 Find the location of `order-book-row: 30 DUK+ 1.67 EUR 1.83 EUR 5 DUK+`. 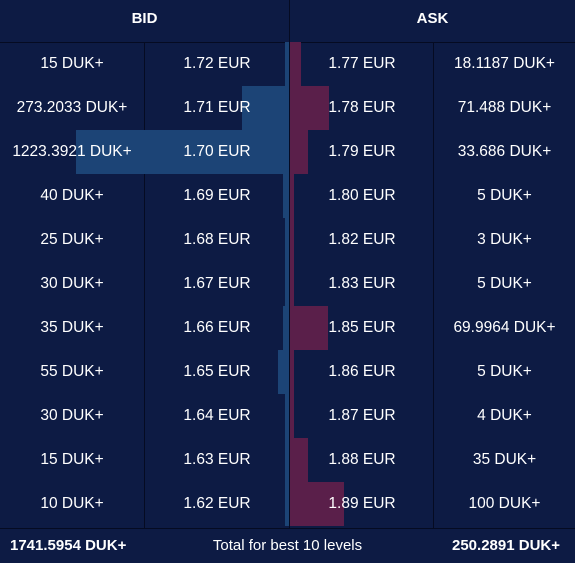

order-book-row: 30 DUK+ 1.67 EUR 1.83 EUR 5 DUK+ is located at coordinates (287, 284).